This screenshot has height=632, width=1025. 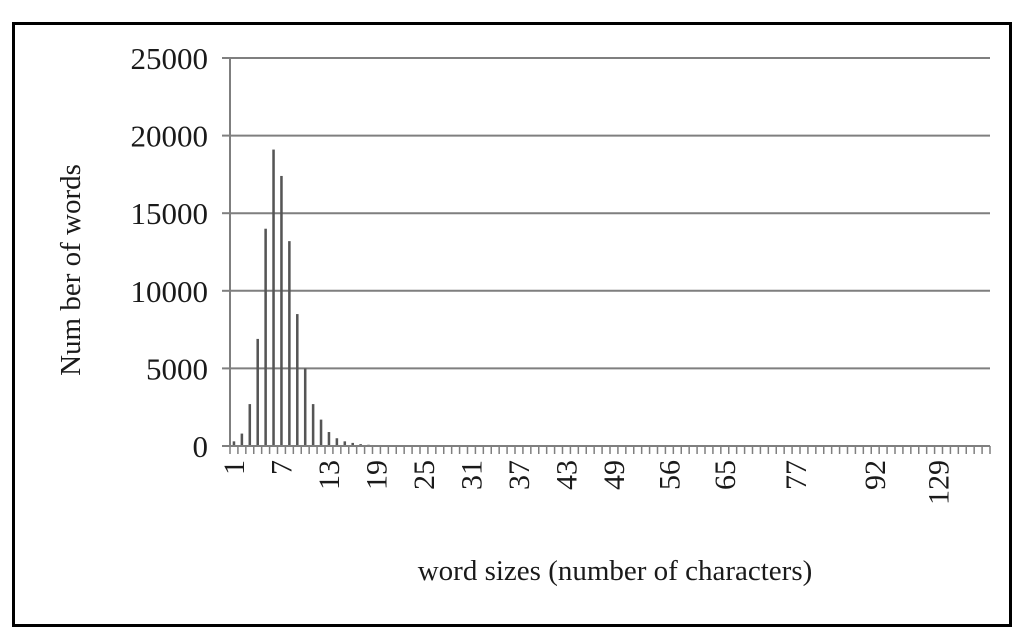 What do you see at coordinates (519, 475) in the screenshot?
I see `x-tick-label: 37` at bounding box center [519, 475].